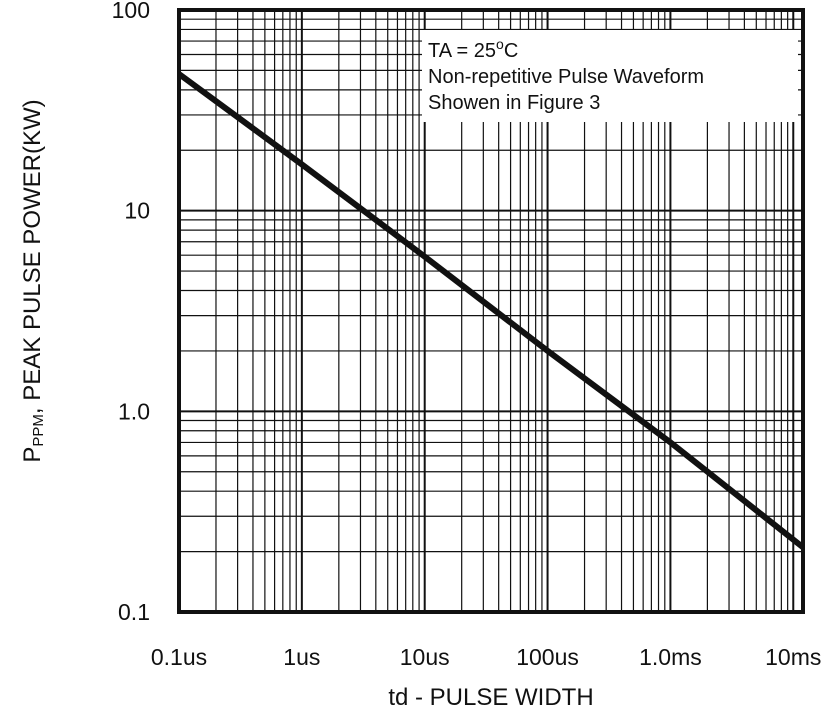 Image resolution: width=826 pixels, height=715 pixels. Describe the element at coordinates (514, 103) in the screenshot. I see `annotation-line-figure-ref: Showen in Figure 3` at that location.